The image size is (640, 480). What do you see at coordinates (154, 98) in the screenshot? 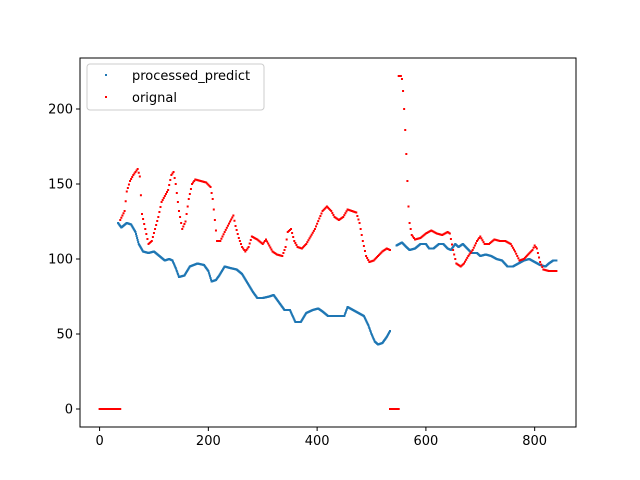
I see `legend-label-orignal: orignal` at bounding box center [154, 98].